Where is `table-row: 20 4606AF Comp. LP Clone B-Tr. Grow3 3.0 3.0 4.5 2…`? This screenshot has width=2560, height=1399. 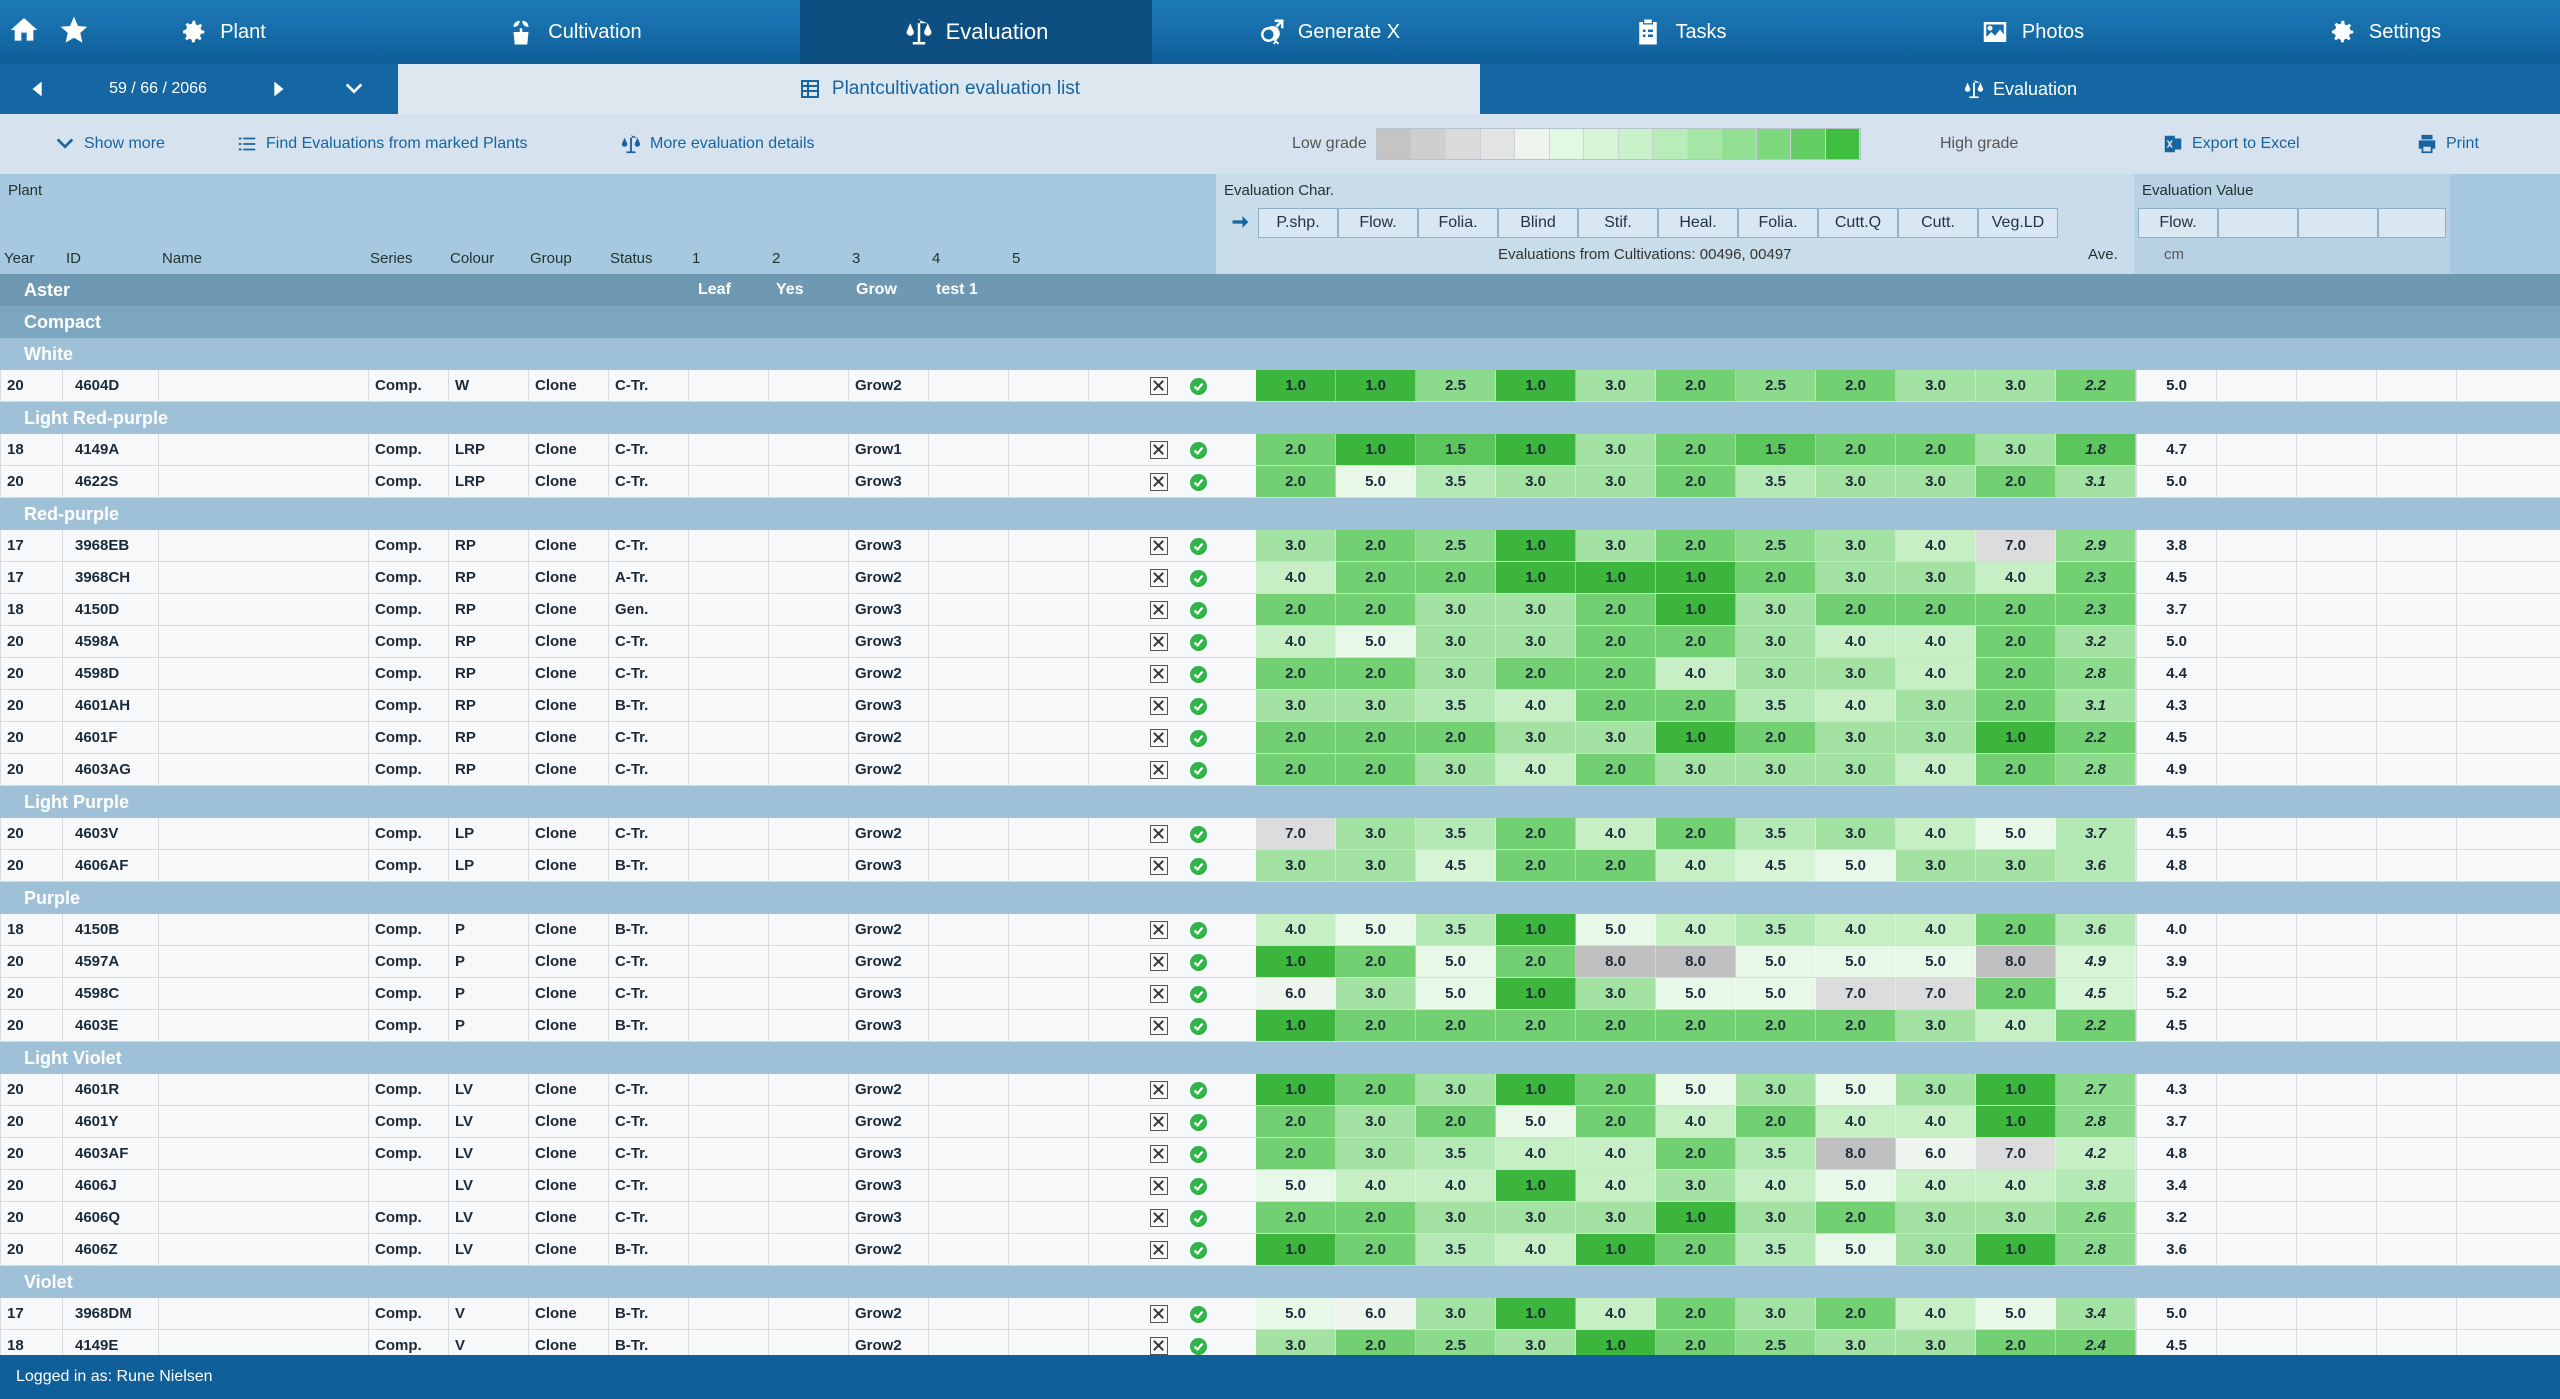
table-row: 20 4606AF Comp. LP Clone B-Tr. Grow3 3.0 3.0 4.5 2… is located at coordinates (1280, 866).